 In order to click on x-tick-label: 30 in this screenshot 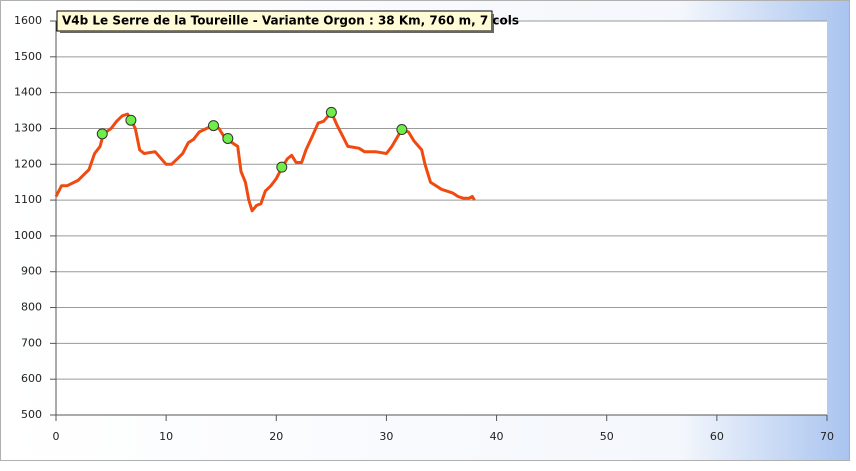, I will do `click(386, 436)`.